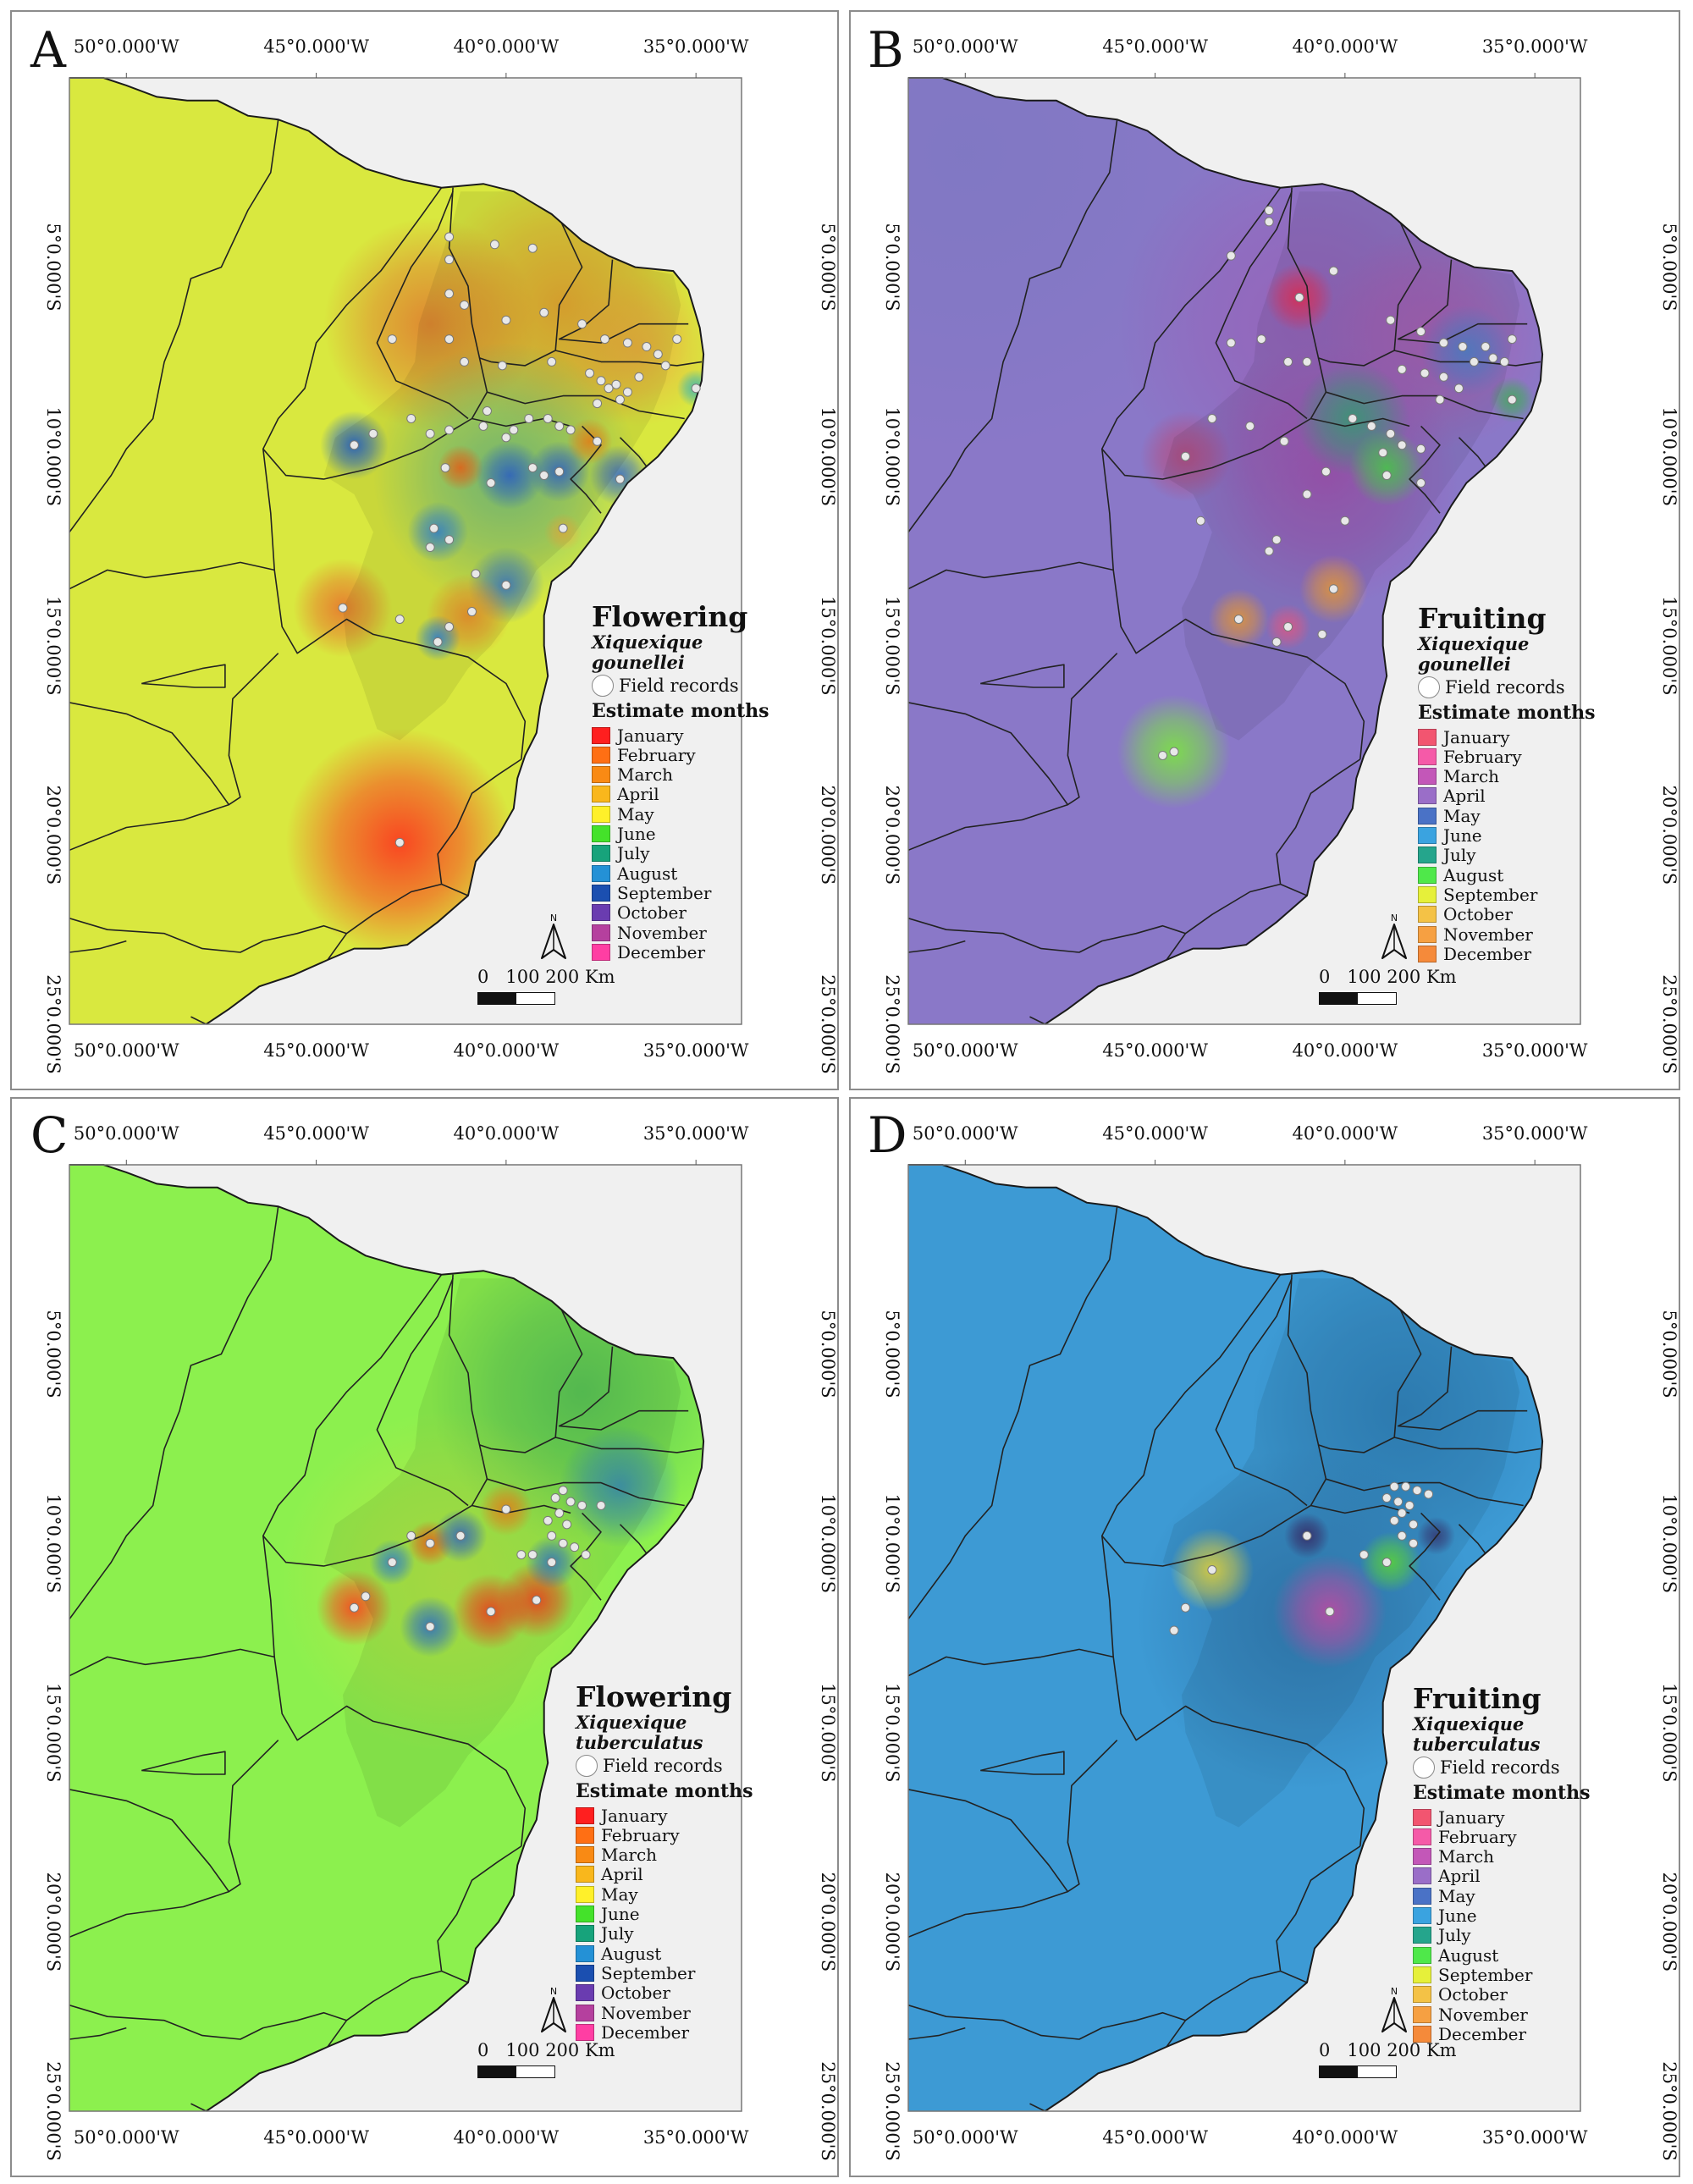  Describe the element at coordinates (1515, 875) in the screenshot. I see `legend-month-item: August` at that location.